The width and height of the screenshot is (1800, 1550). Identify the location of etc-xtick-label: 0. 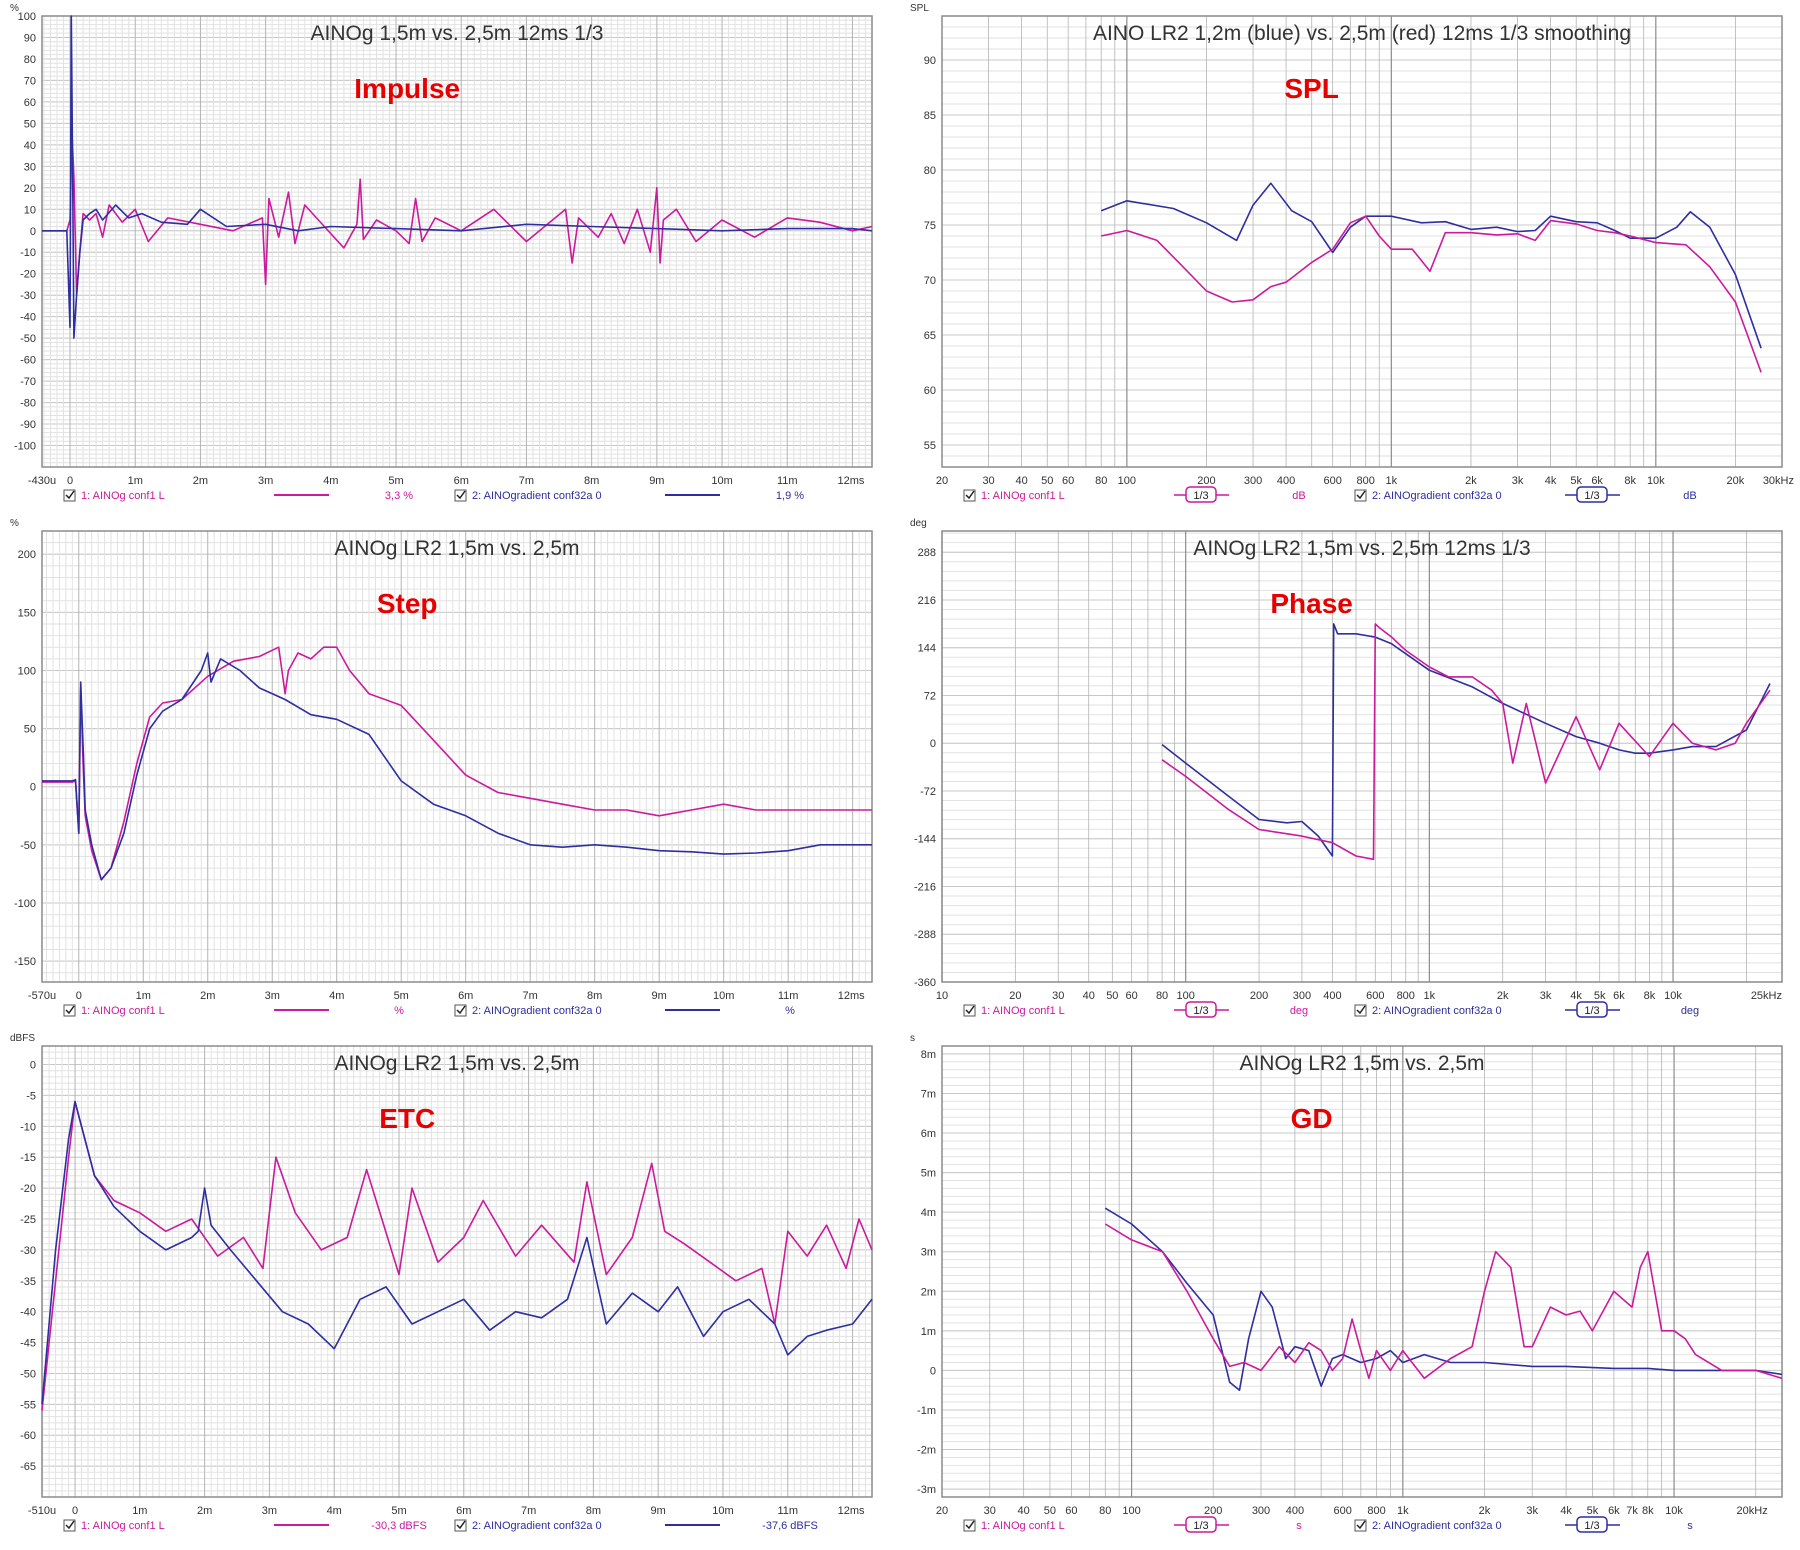
(75, 1511).